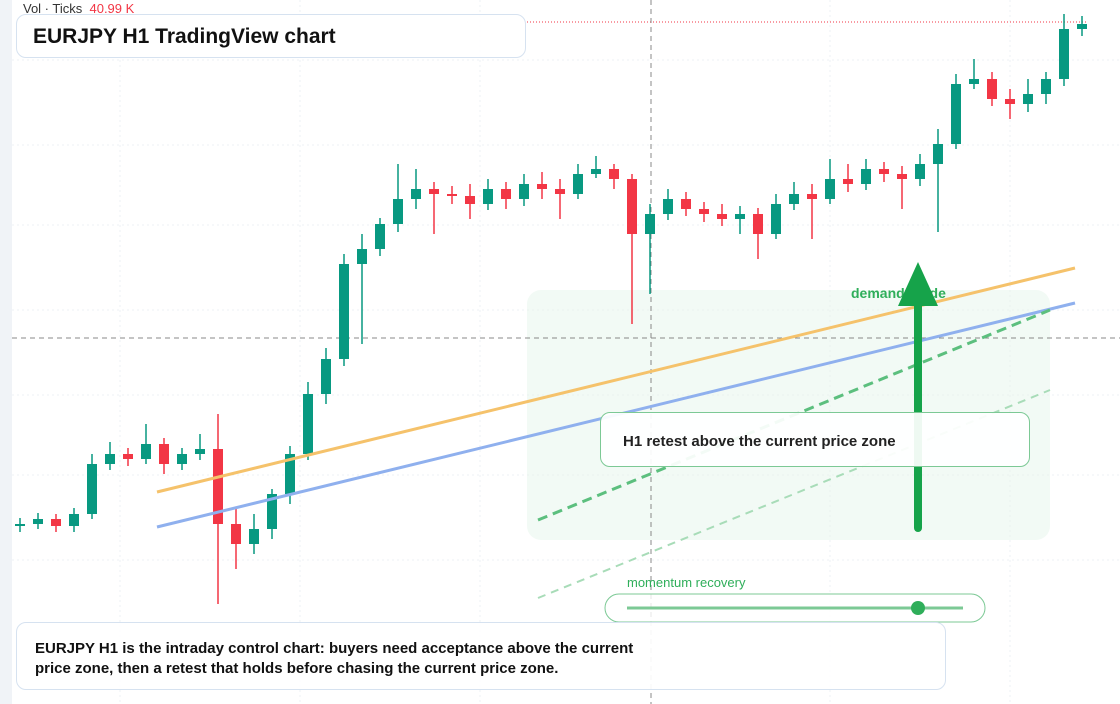 This screenshot has width=1120, height=704. What do you see at coordinates (112, 8) in the screenshot?
I see `volume-value: 40.99 K` at bounding box center [112, 8].